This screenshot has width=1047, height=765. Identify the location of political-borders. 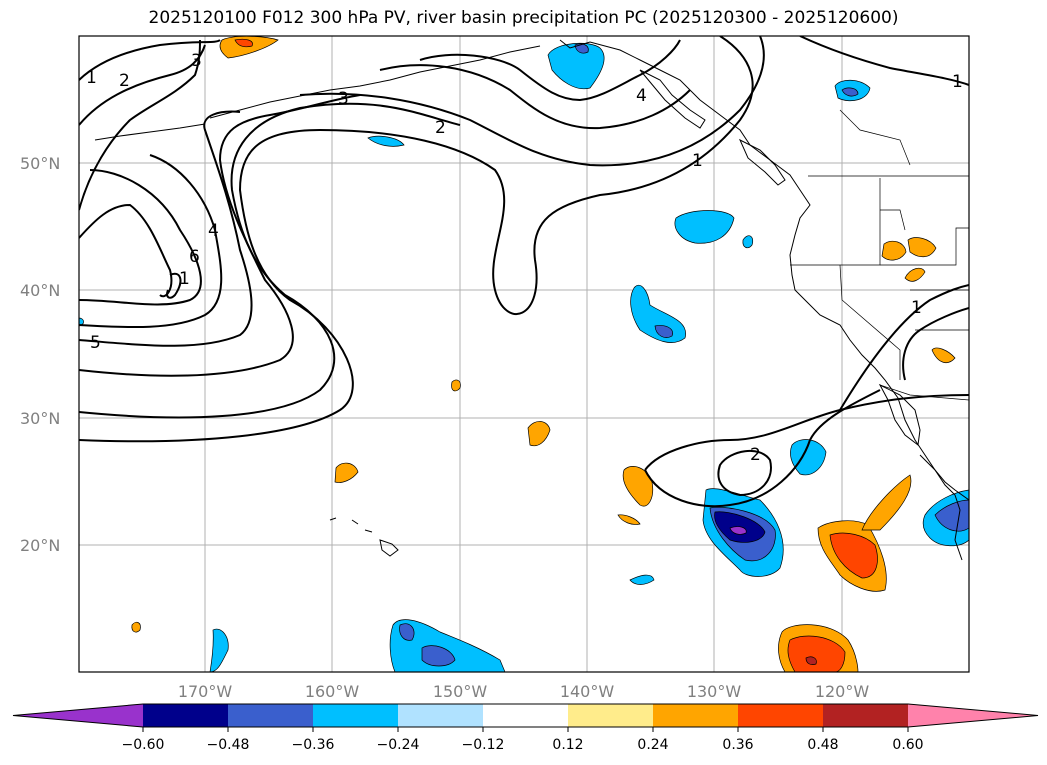
(879, 255).